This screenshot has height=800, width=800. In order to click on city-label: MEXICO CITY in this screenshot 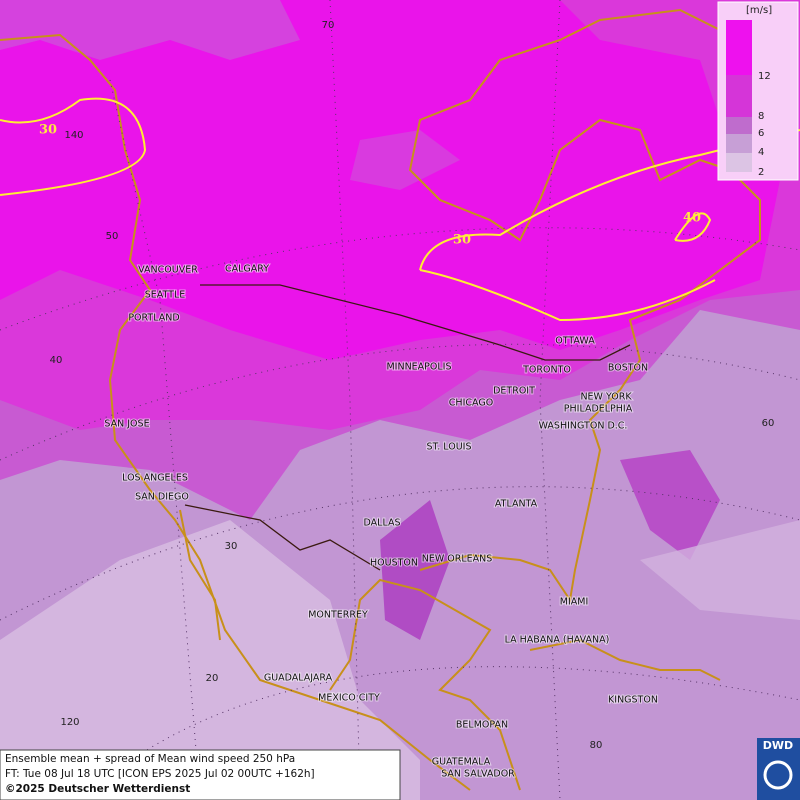, I will do `click(349, 698)`.